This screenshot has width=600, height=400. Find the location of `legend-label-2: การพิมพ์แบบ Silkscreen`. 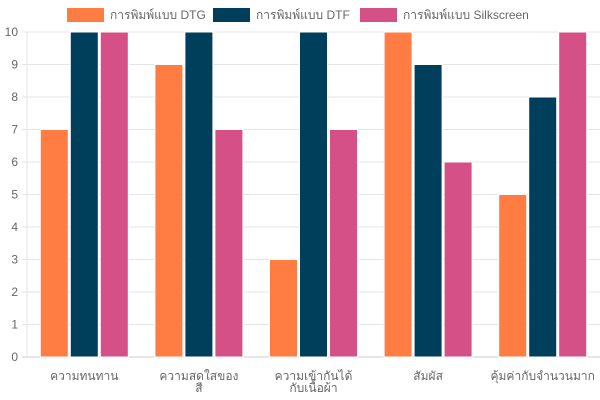

legend-label-2: การพิมพ์แบบ Silkscreen is located at coordinates (466, 15).